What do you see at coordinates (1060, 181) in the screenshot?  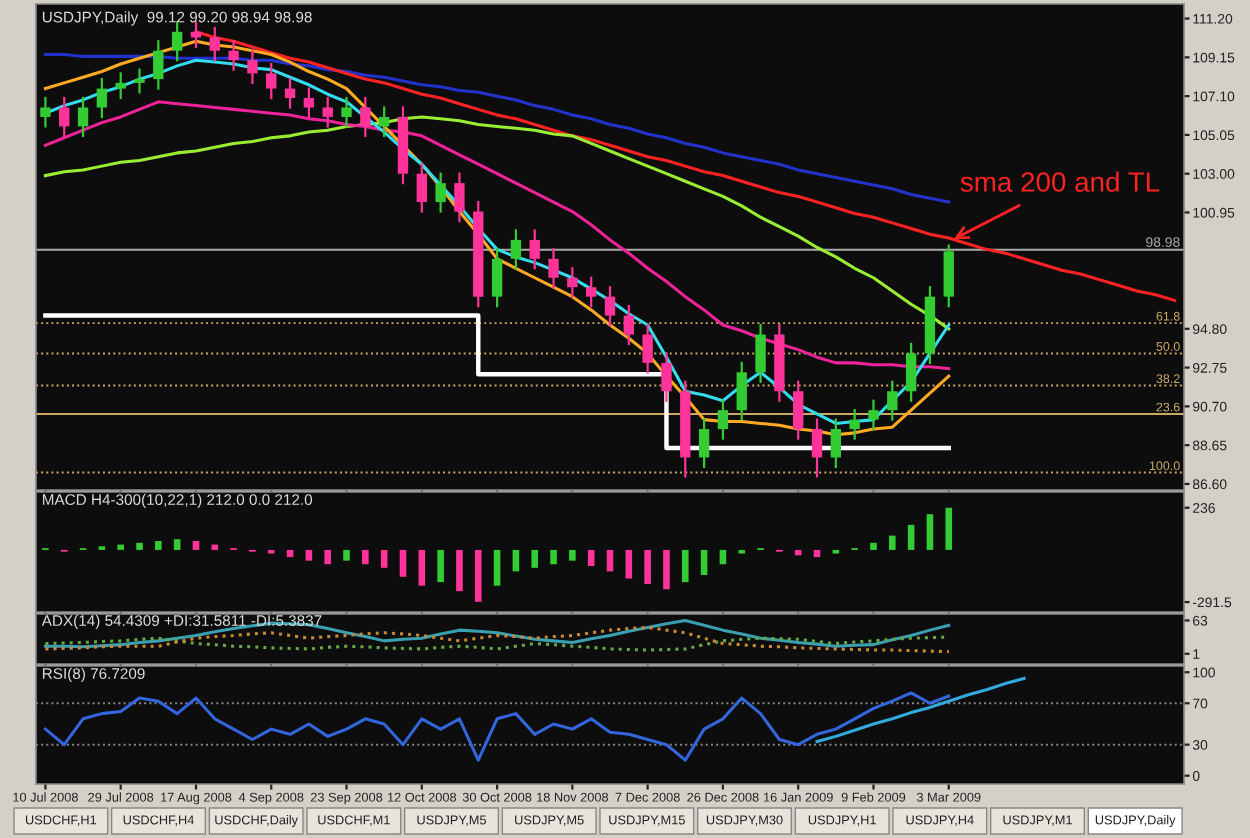 I see `annotation: sma 200 and TL` at bounding box center [1060, 181].